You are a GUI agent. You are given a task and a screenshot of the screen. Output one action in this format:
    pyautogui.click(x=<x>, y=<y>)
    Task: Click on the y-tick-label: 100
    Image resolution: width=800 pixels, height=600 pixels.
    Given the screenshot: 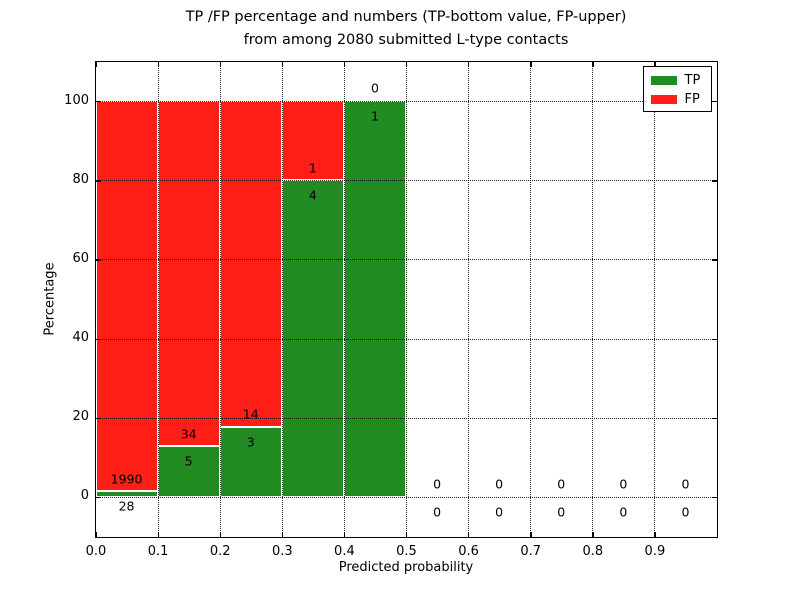 What is the action you would take?
    pyautogui.click(x=76, y=100)
    